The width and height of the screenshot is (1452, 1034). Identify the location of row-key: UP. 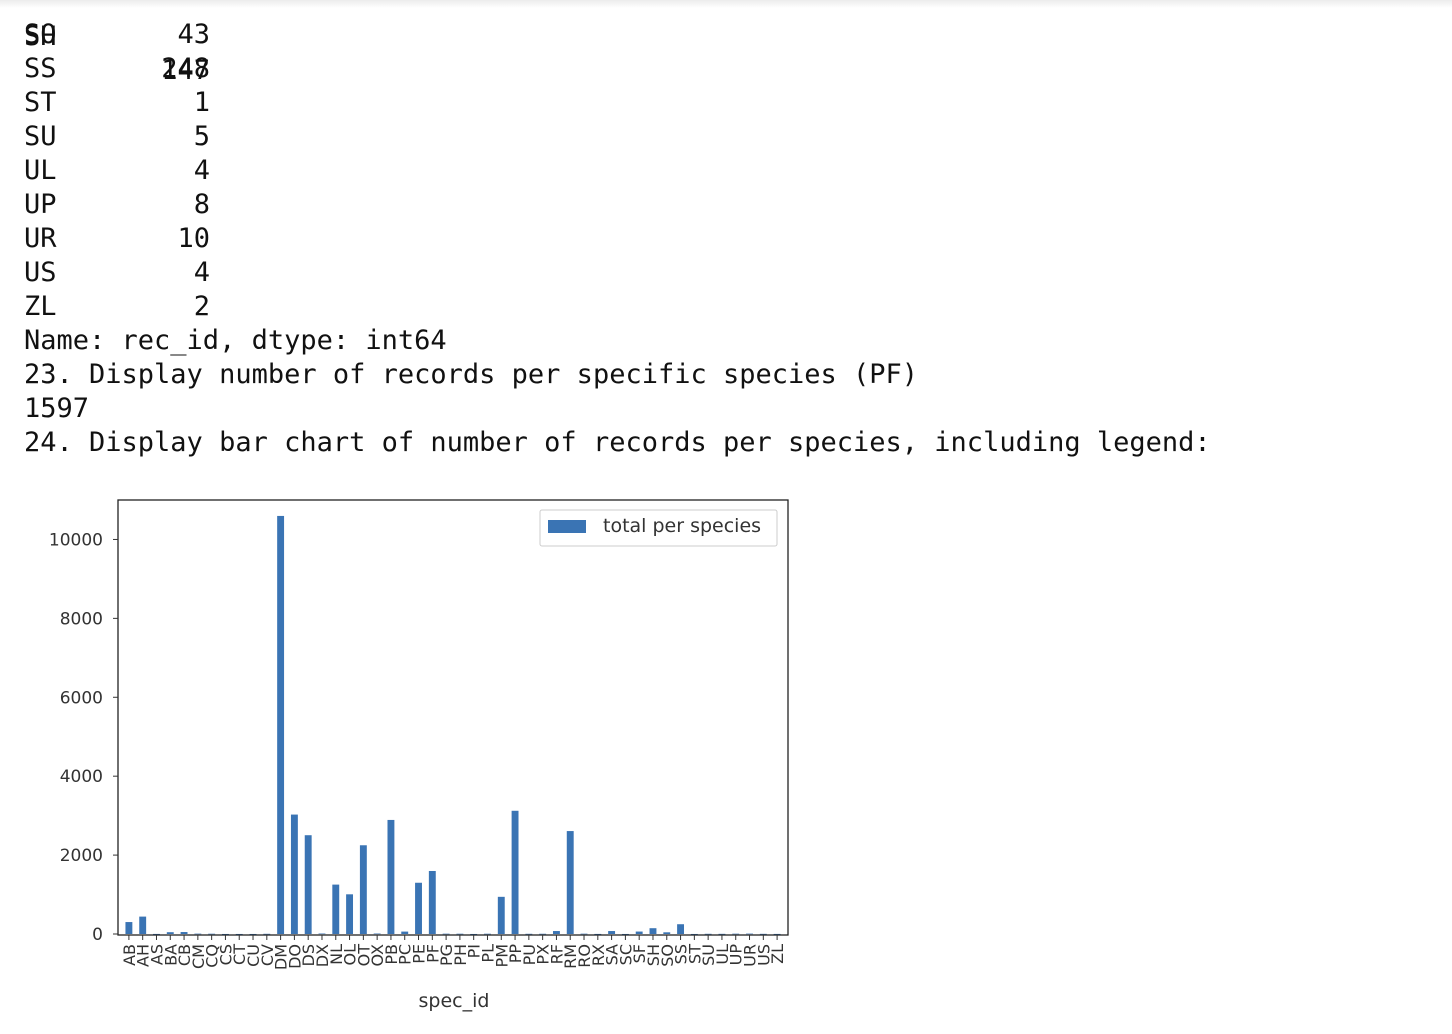
(40, 204).